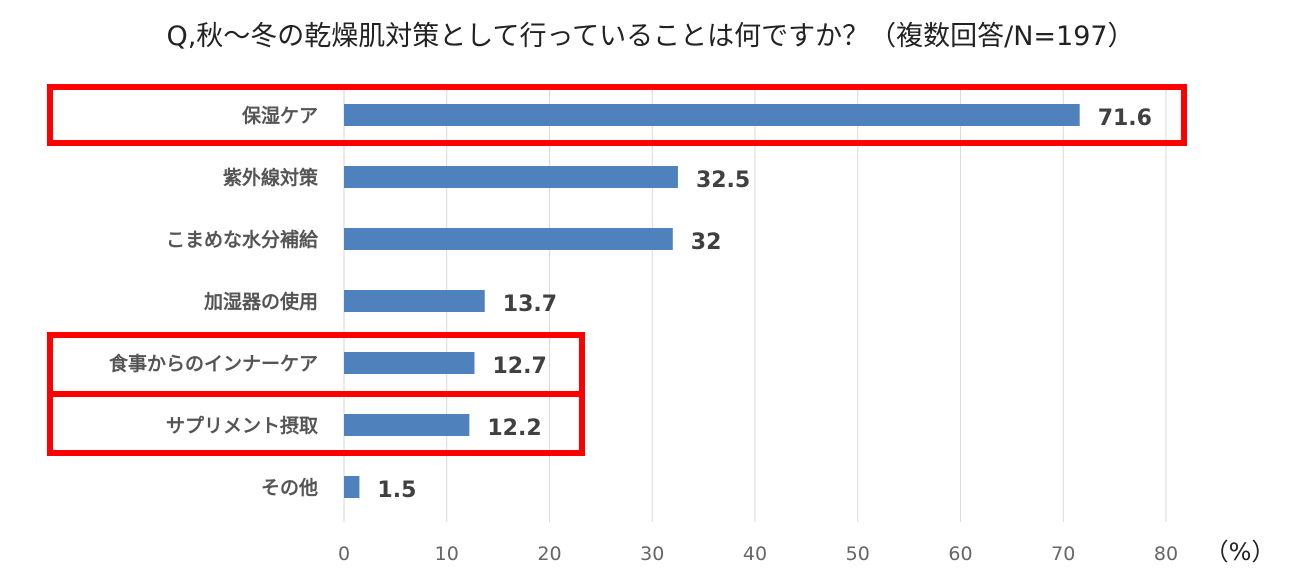 The width and height of the screenshot is (1301, 586). Describe the element at coordinates (1125, 118) in the screenshot. I see `value-label-0: 71.6` at that location.